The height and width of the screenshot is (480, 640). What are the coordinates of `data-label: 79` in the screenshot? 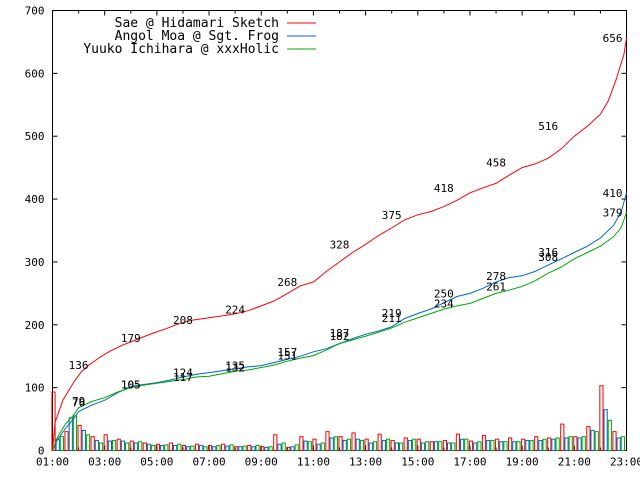 It's located at (78, 401).